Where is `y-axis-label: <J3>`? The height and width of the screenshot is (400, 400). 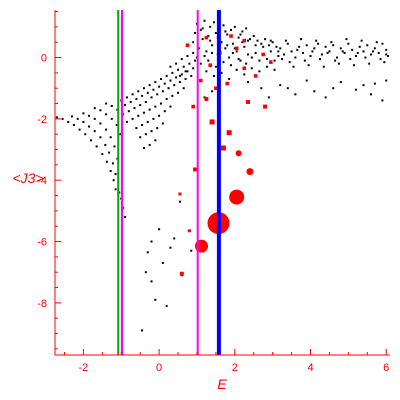
y-axis-label: <J3> is located at coordinates (27, 178).